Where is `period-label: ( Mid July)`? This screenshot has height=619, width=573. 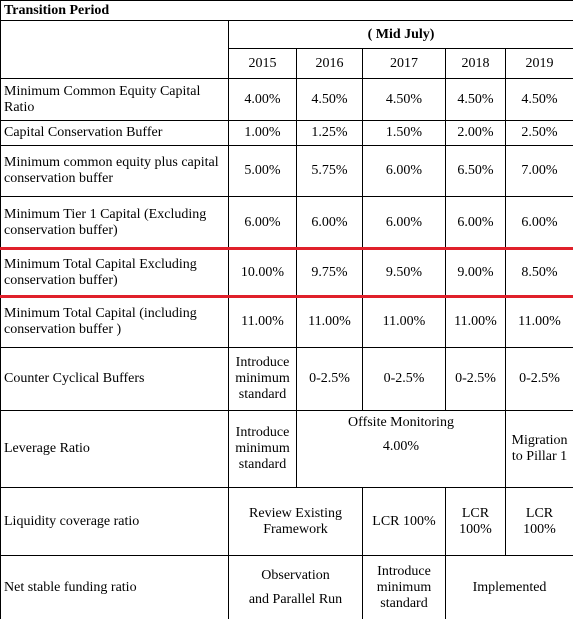 period-label: ( Mid July) is located at coordinates (400, 34).